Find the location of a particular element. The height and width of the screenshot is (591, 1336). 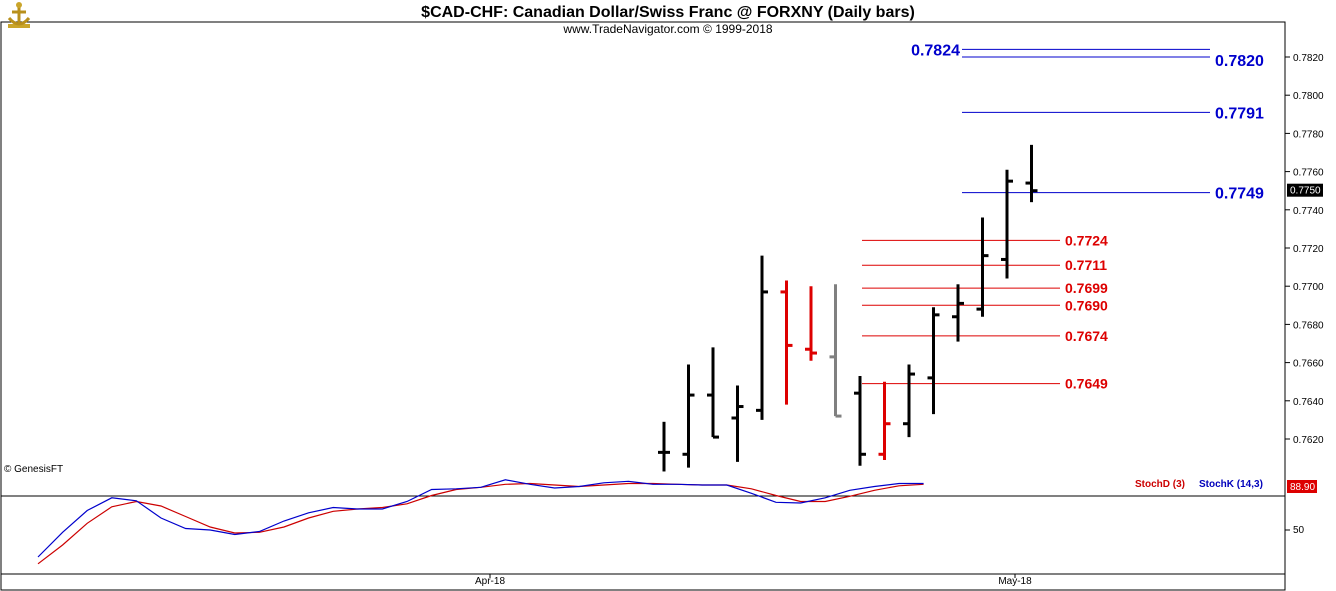

price-tick-label: 0.7800 is located at coordinates (1308, 96).